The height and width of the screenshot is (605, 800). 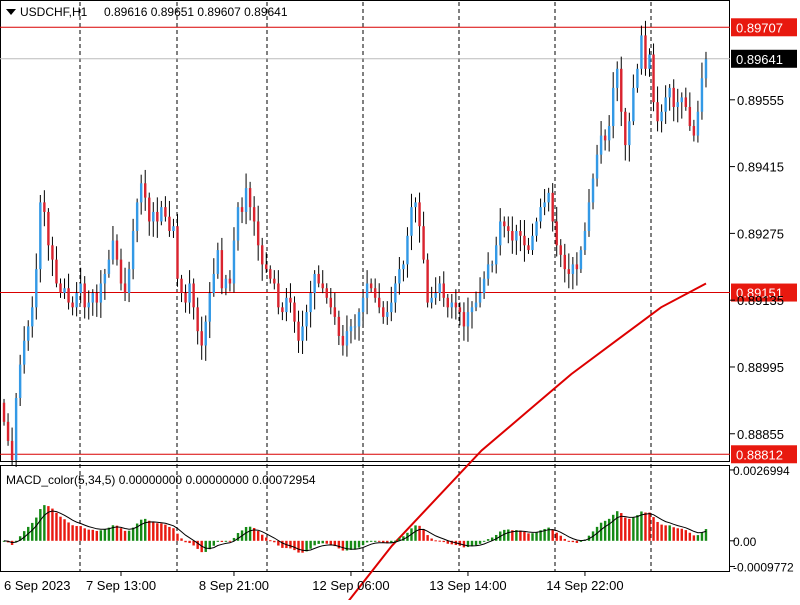 I want to click on level-price-label: 0.89707, so click(x=759, y=27).